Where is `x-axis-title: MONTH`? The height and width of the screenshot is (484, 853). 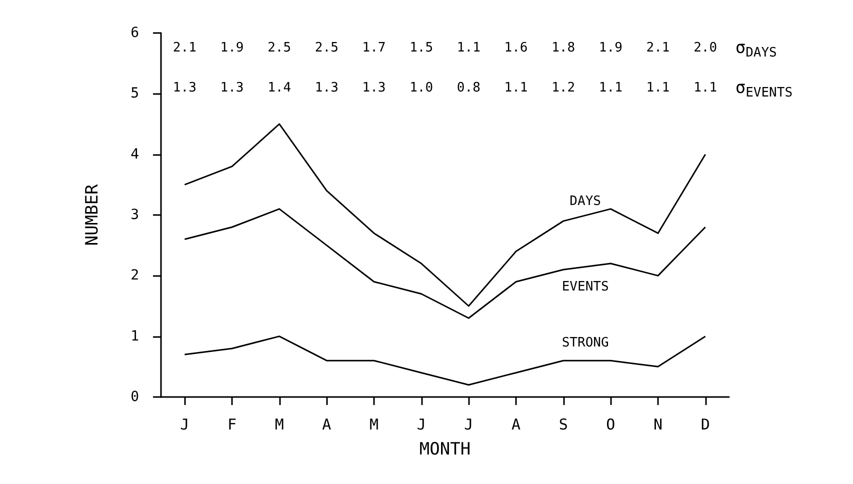 x-axis-title: MONTH is located at coordinates (445, 450).